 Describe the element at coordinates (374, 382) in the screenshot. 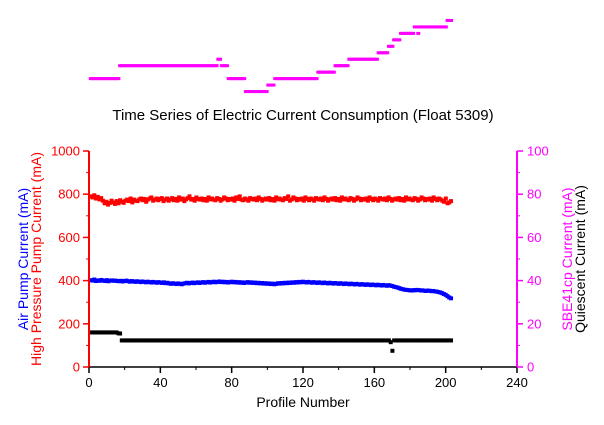

I see `x-tick-label: 160` at that location.